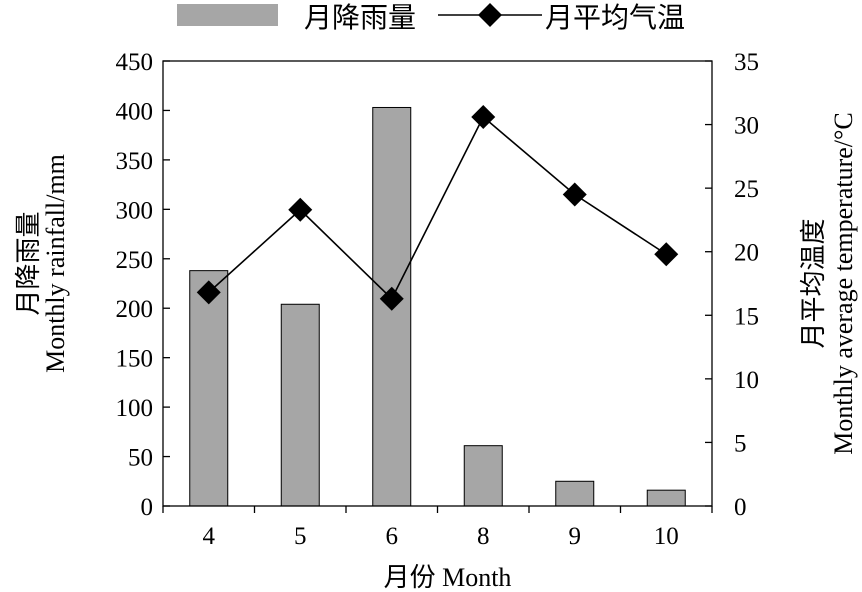 The image size is (862, 592). Describe the element at coordinates (227, 15) in the screenshot. I see `legend-swatch-rainfall` at that location.